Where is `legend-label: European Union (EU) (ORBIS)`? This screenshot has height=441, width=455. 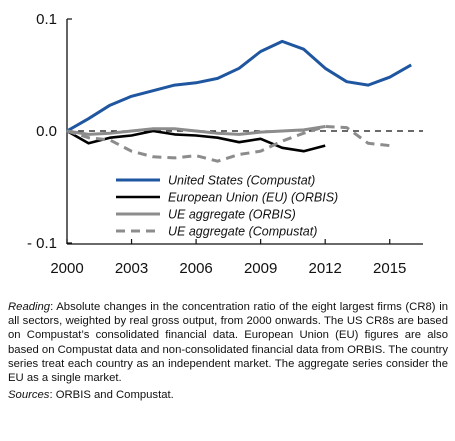
legend-label: European Union (EU) (ORBIS) is located at coordinates (253, 198).